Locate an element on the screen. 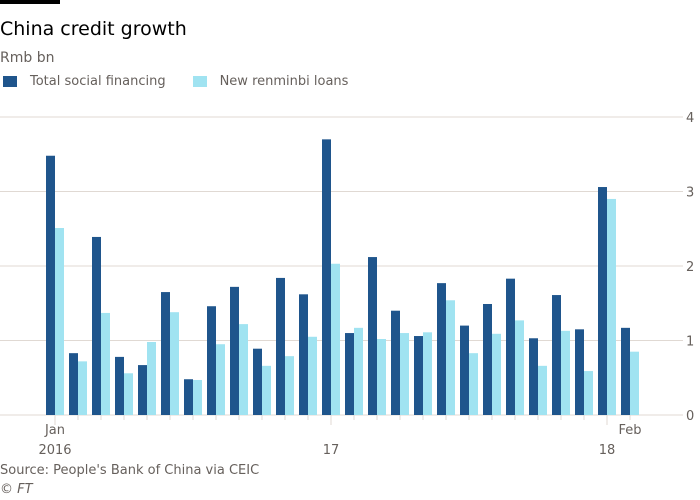  legend-swatch-total-social-financing is located at coordinates (10, 81).